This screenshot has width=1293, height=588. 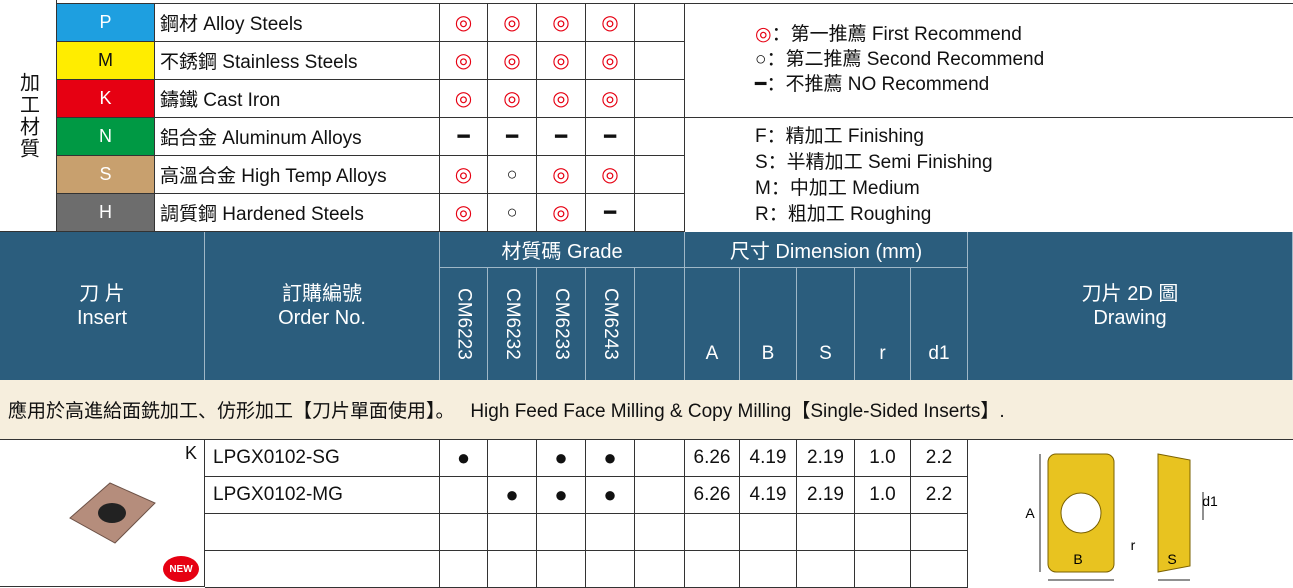 What do you see at coordinates (322, 458) in the screenshot?
I see `order-cell: LPGX0102-SG` at bounding box center [322, 458].